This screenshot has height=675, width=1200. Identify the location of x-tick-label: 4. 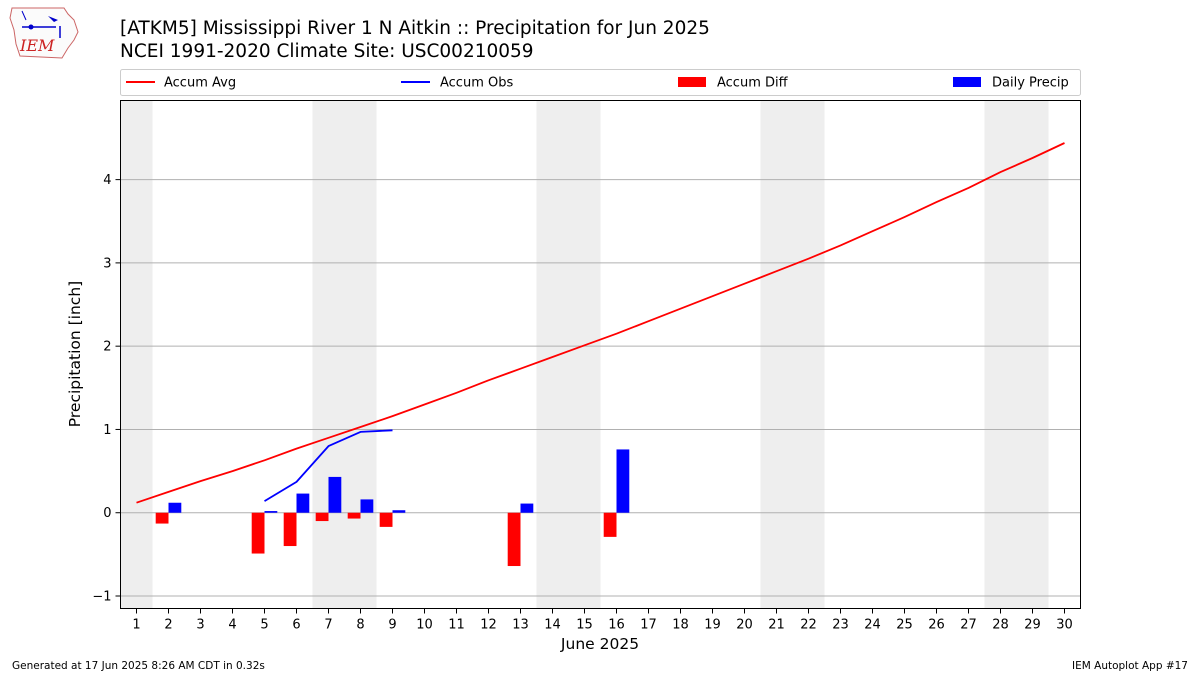
(232, 625).